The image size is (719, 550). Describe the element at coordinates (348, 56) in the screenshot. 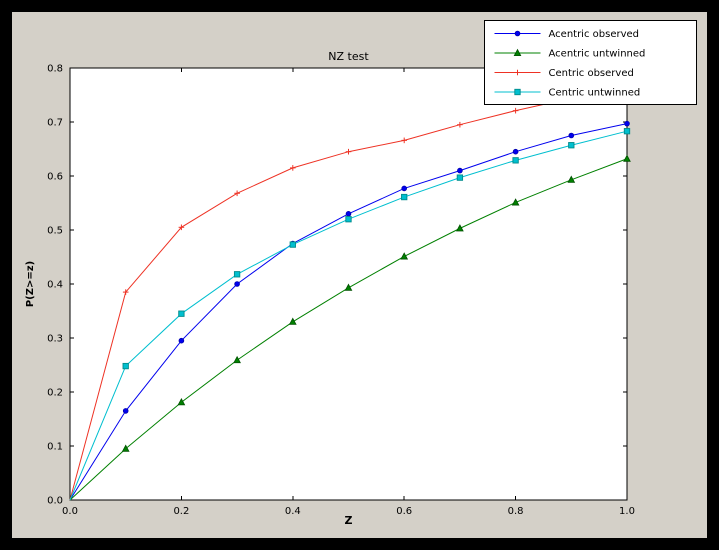

I see `chart-title: NZ test` at that location.